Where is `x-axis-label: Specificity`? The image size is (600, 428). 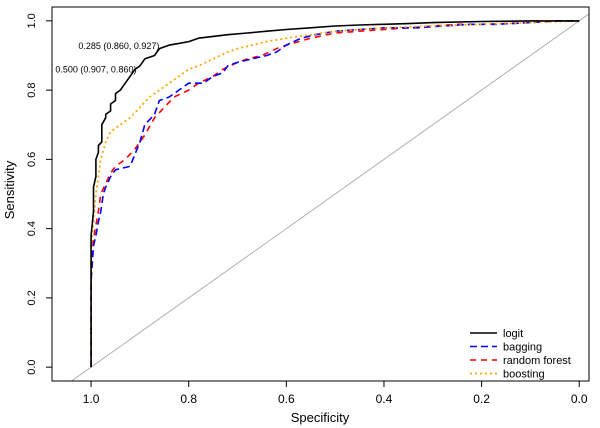
x-axis-label: Specificity is located at coordinates (320, 417).